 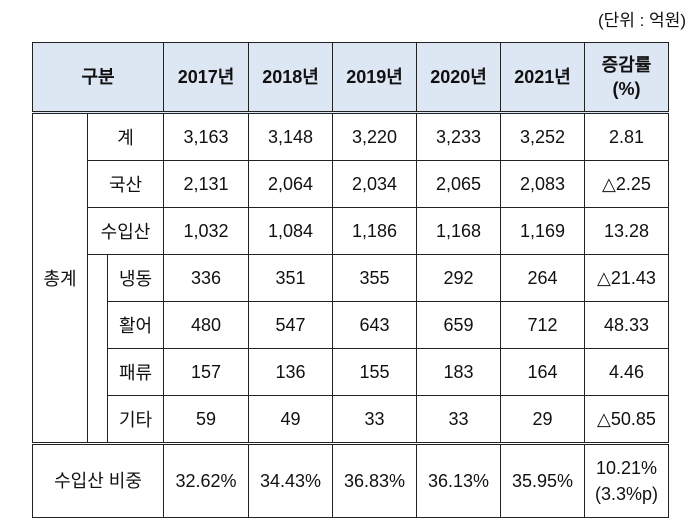 What do you see at coordinates (206, 325) in the screenshot?
I see `table-cell: 480` at bounding box center [206, 325].